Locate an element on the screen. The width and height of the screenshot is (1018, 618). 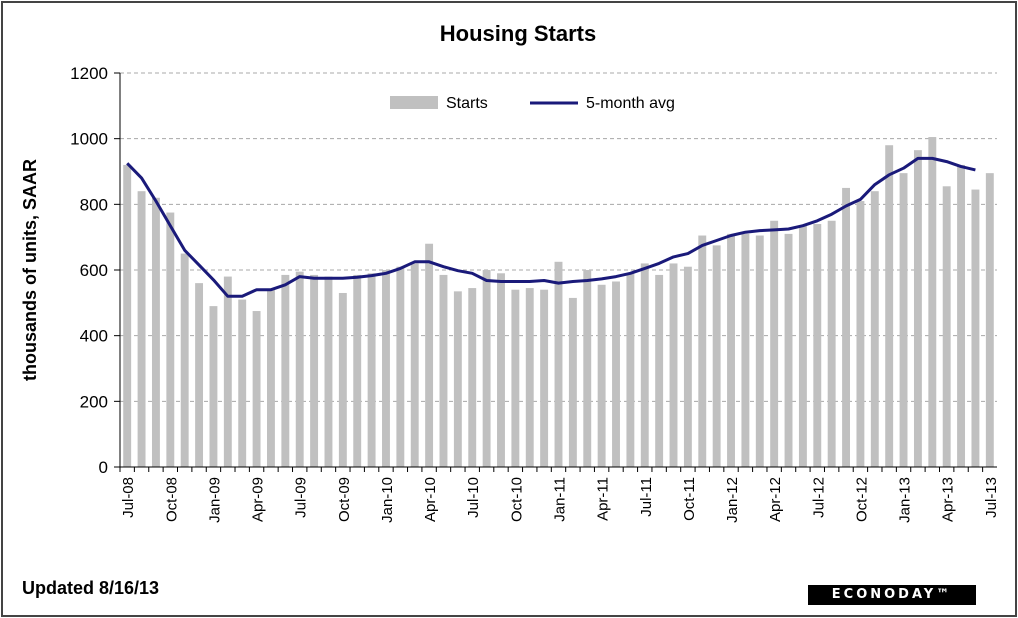
x-tick-label: Oct-12 is located at coordinates (861, 499).